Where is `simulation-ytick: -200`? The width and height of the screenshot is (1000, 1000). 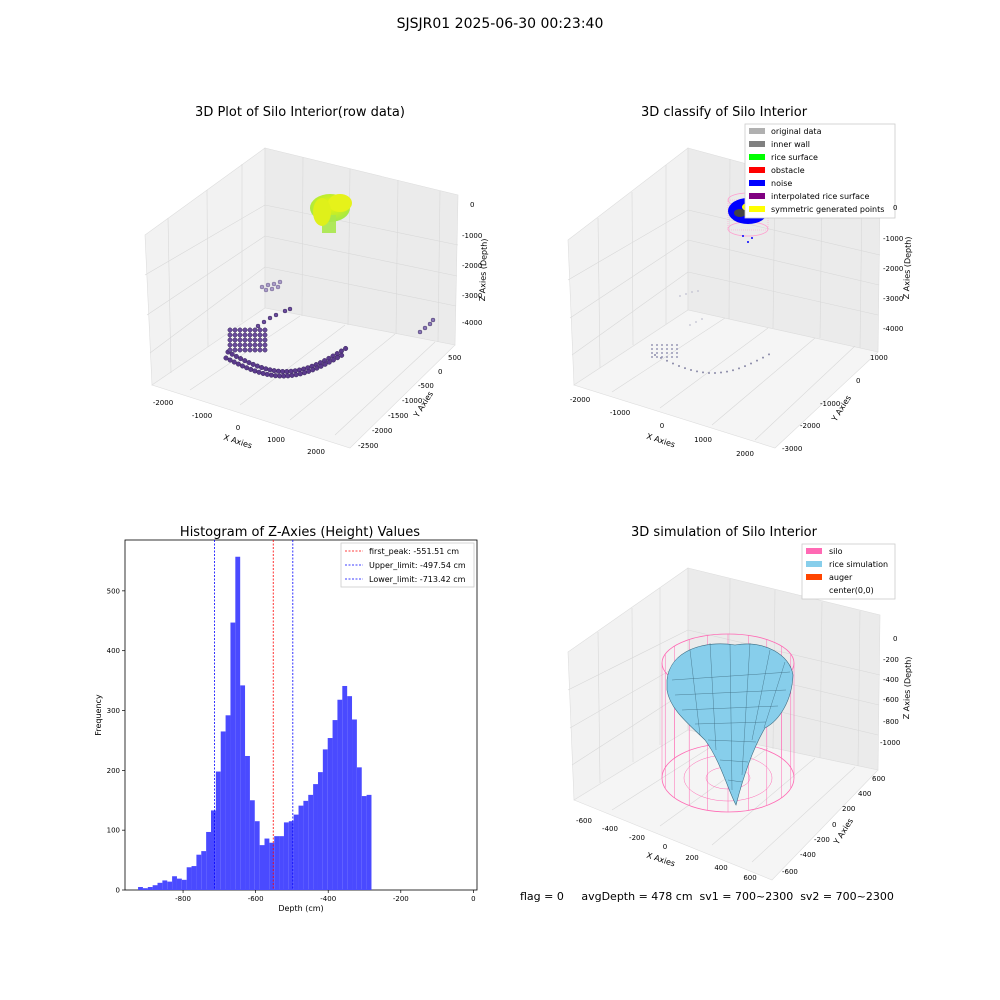
simulation-ytick: -200 is located at coordinates (822, 840).